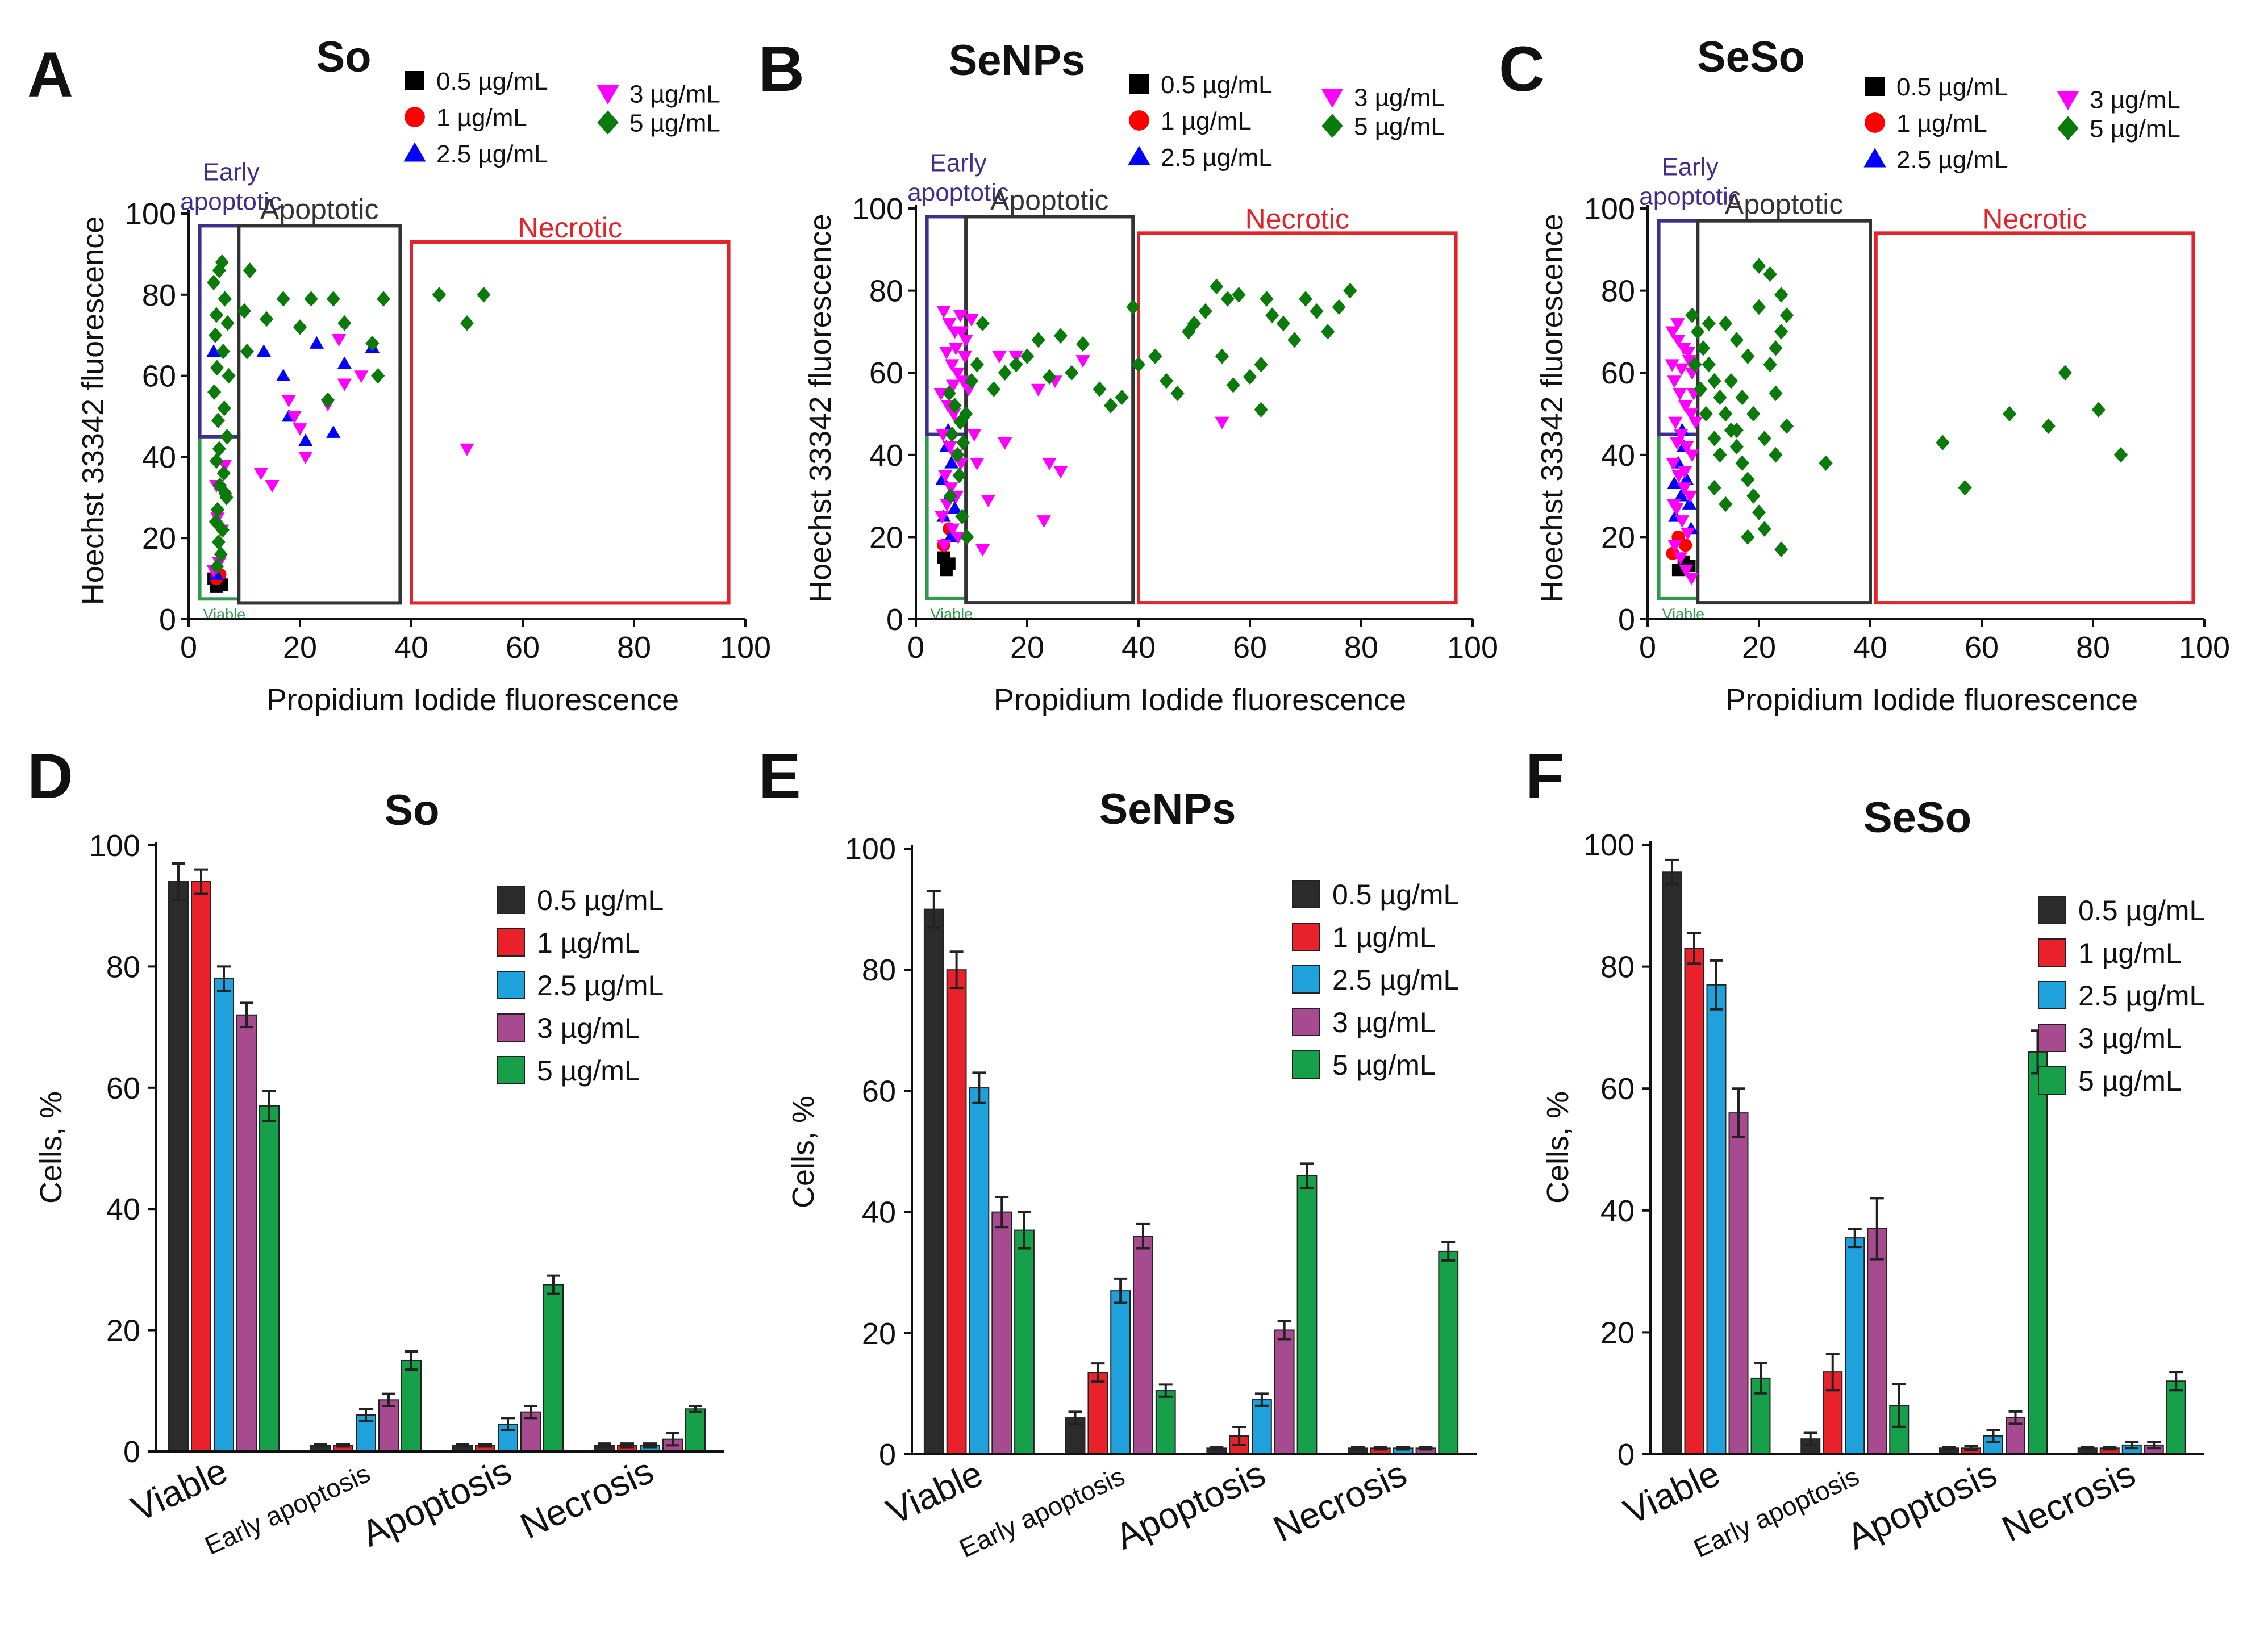 This screenshot has width=2268, height=1636. I want to click on x-tick-label: 60, so click(1250, 648).